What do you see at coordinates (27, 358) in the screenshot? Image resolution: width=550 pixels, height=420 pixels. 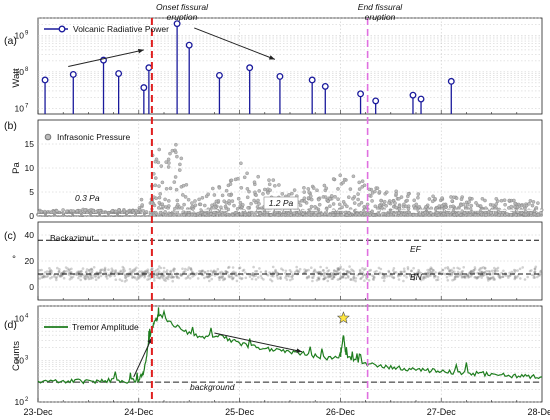 I see `y-tick-exponent: 3` at bounding box center [27, 358].